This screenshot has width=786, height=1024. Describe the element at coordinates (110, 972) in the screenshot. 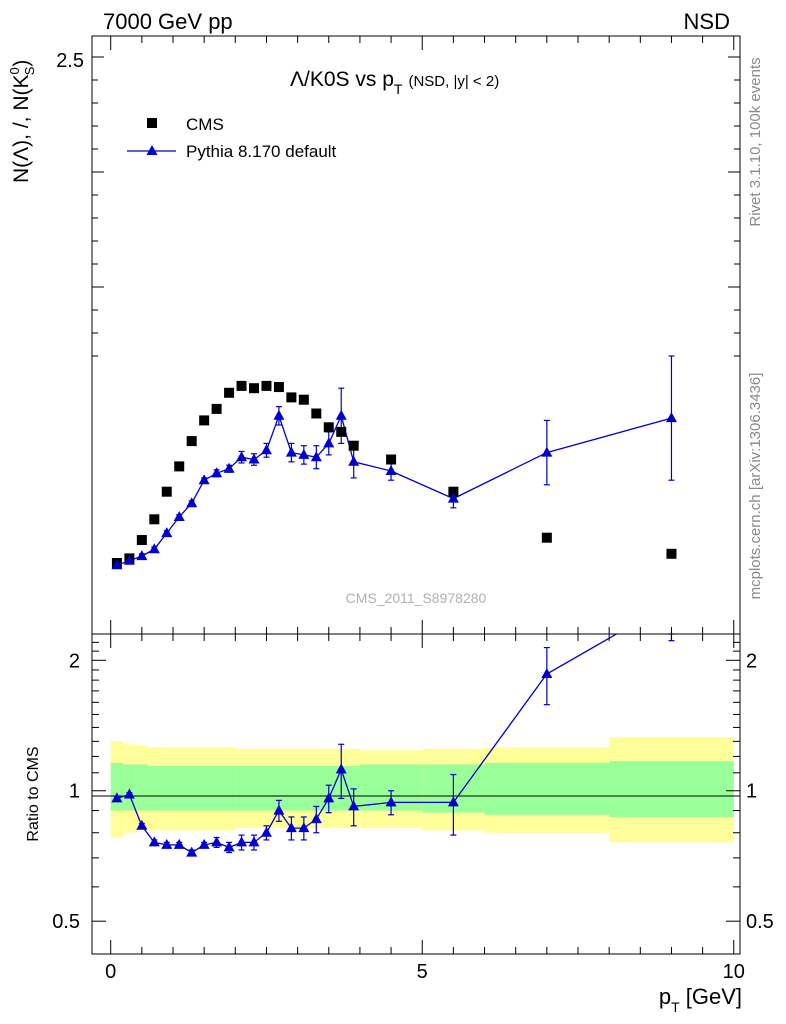

I see `x-tick-label: 0` at that location.